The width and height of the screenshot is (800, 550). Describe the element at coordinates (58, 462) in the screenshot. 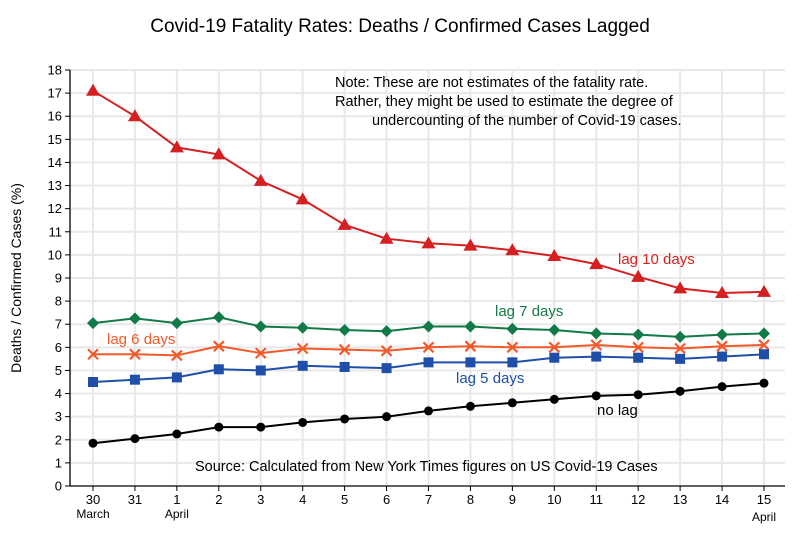

I see `y-tick-label: 1` at that location.